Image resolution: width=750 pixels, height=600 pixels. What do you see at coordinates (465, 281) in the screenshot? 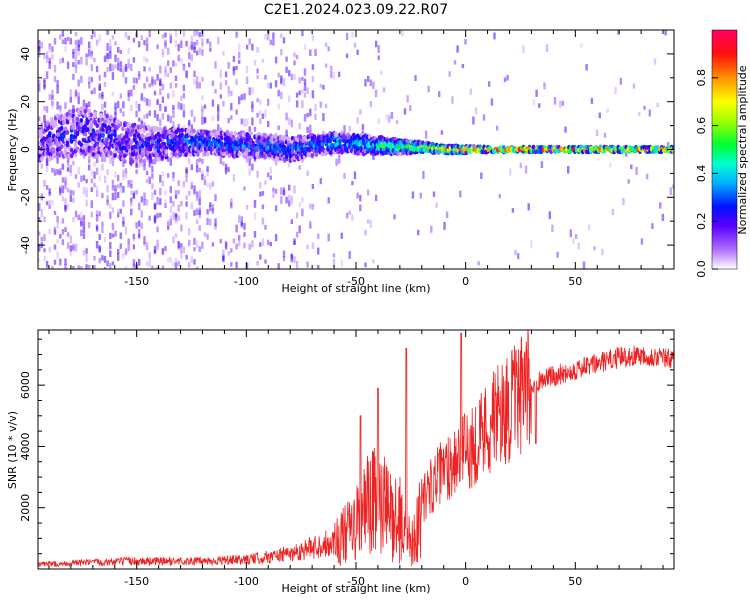
I see `x-tick-label: 0` at bounding box center [465, 281].